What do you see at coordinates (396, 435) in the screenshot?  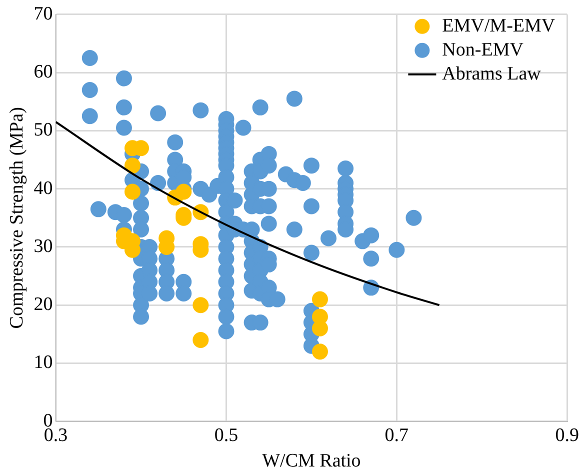 I see `x-tick-label: 0.7` at bounding box center [396, 435].